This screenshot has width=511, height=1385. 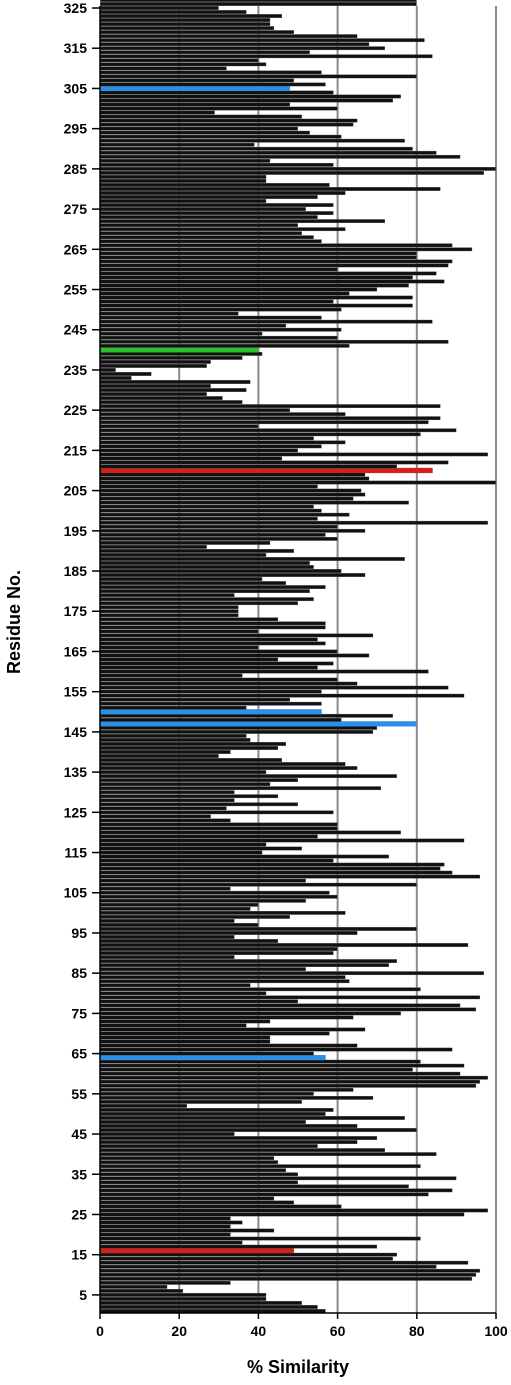 I want to click on y-tick-label: 325, so click(x=76, y=8).